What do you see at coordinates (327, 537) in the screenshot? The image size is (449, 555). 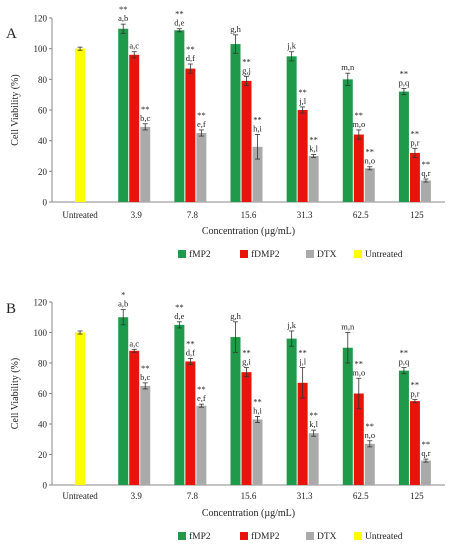 I see `legend-label-dtx: DTX` at bounding box center [327, 537].